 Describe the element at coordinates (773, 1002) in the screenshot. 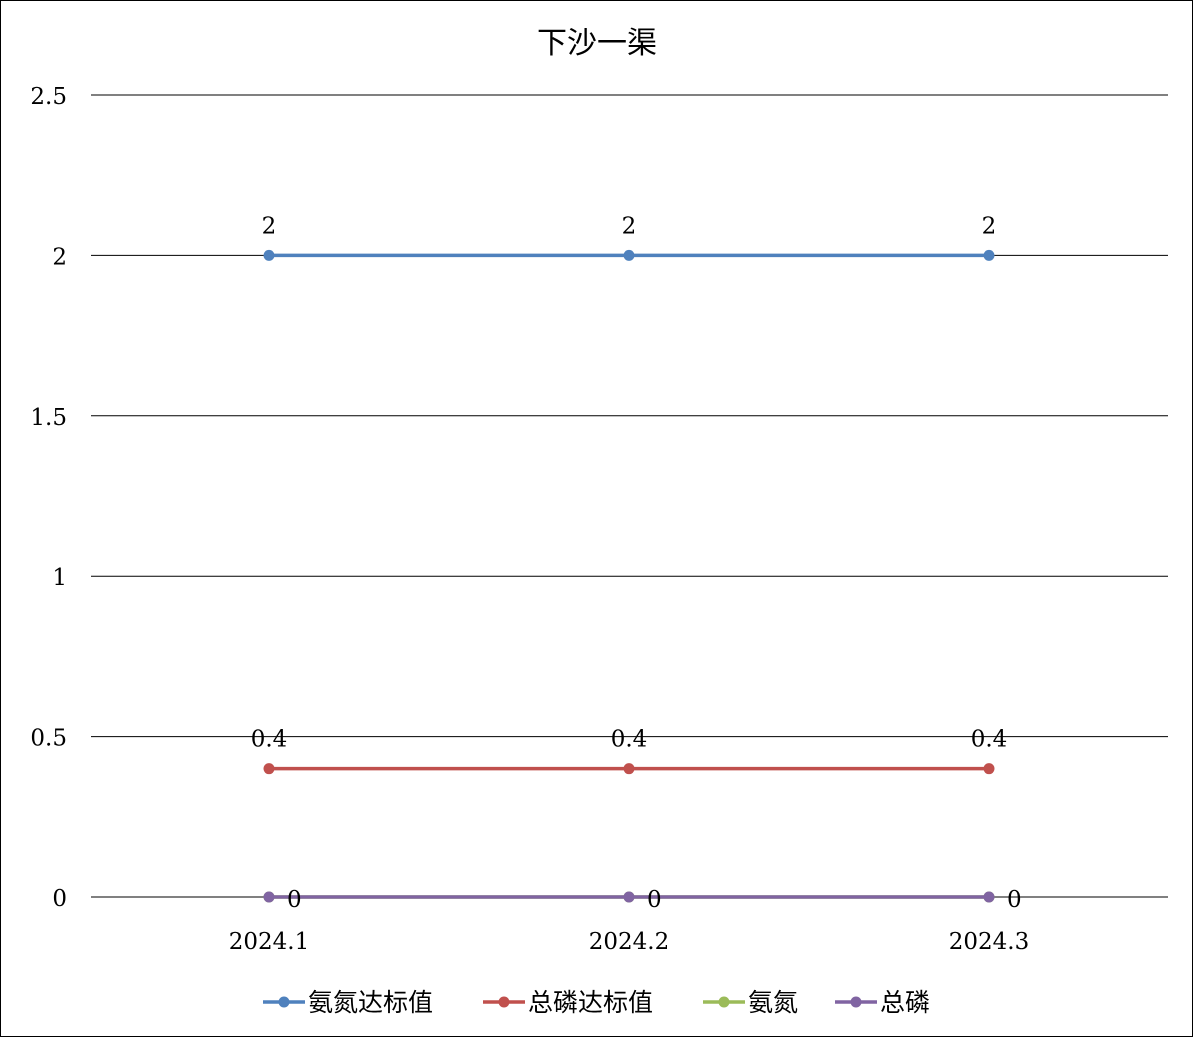

I see `legend-label: 氨氮` at that location.